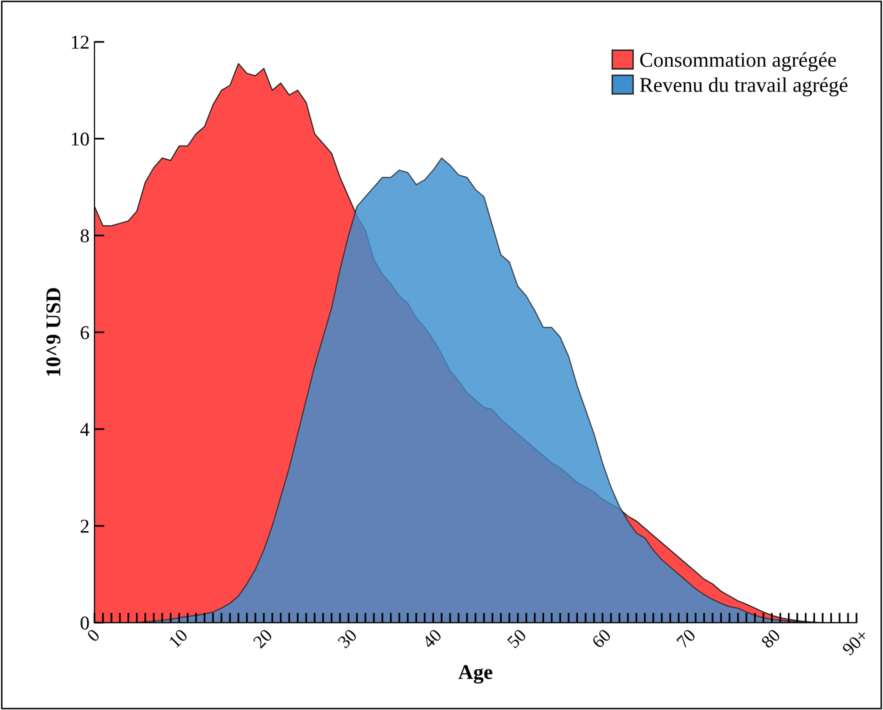 This screenshot has height=710, width=883. I want to click on x-tick-label: 30, so click(347, 638).